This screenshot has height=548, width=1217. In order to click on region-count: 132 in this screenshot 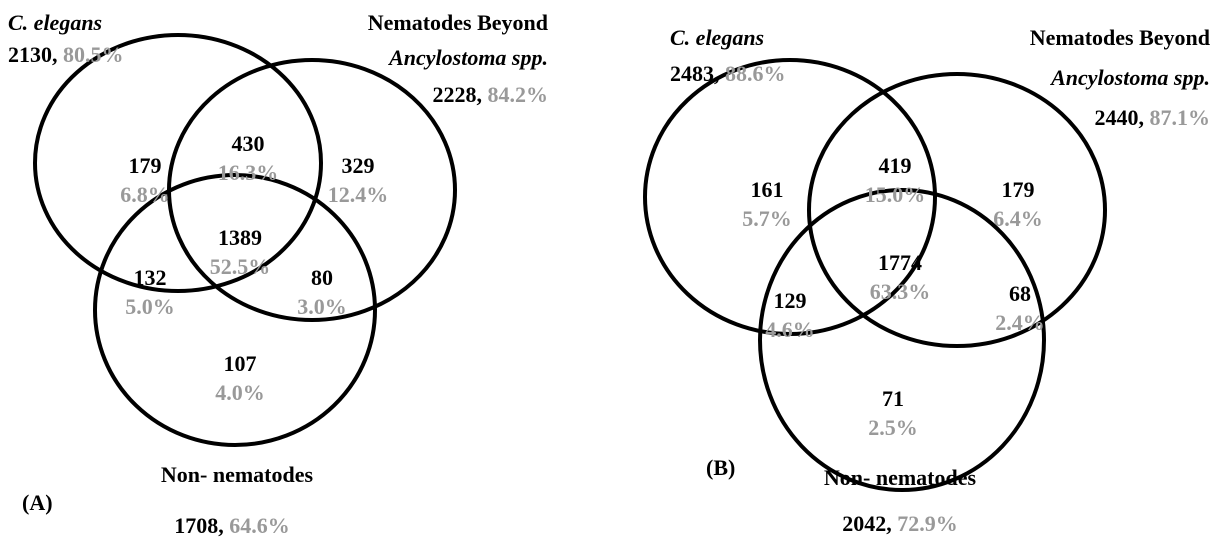, I will do `click(150, 277)`.